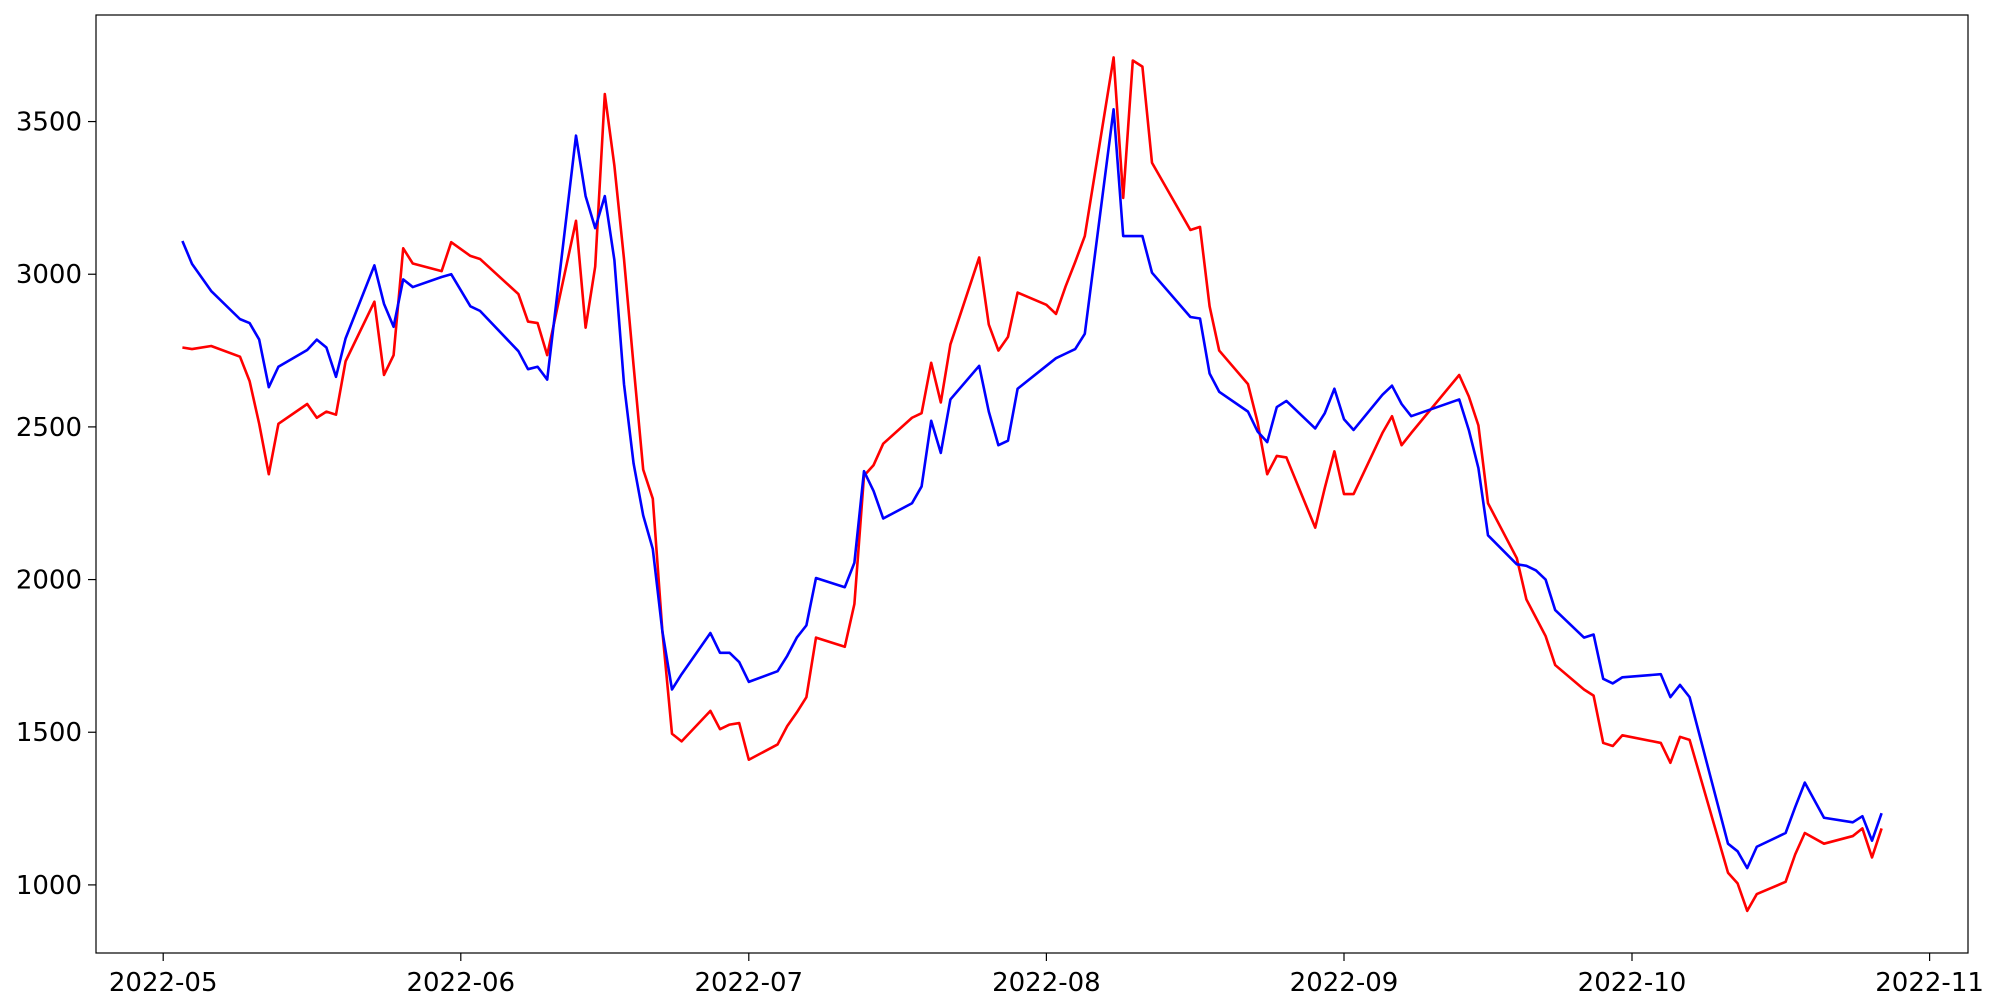 The width and height of the screenshot is (2000, 1000). Describe the element at coordinates (748, 983) in the screenshot. I see `x-tick-label: 2022-07` at that location.